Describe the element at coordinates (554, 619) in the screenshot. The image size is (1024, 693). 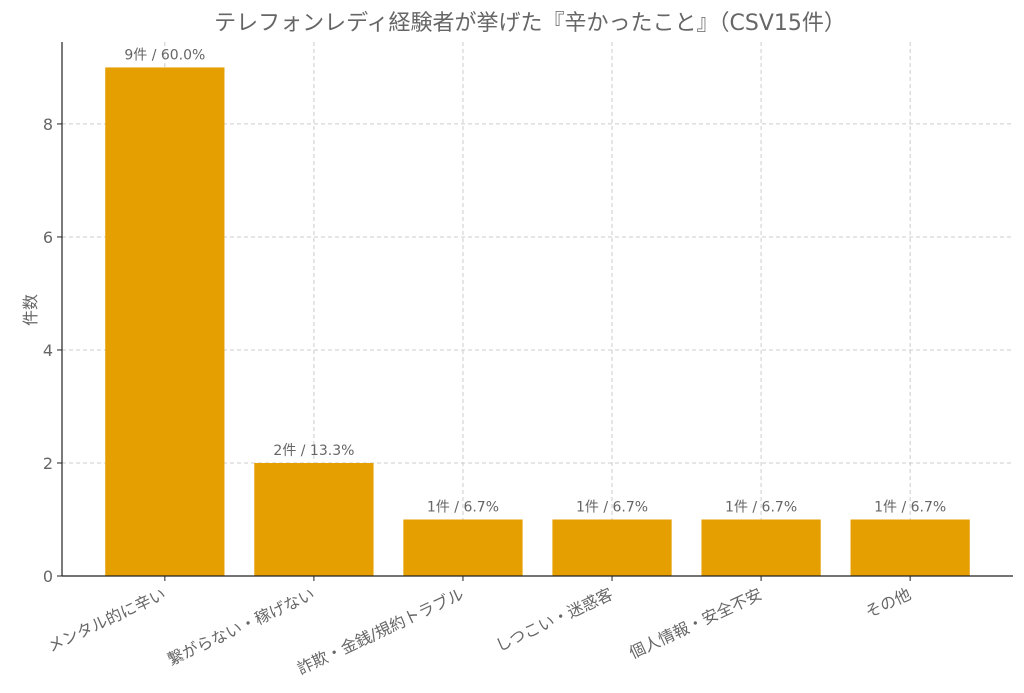
I see `x-tick-label: しつこい・迷惑客` at that location.